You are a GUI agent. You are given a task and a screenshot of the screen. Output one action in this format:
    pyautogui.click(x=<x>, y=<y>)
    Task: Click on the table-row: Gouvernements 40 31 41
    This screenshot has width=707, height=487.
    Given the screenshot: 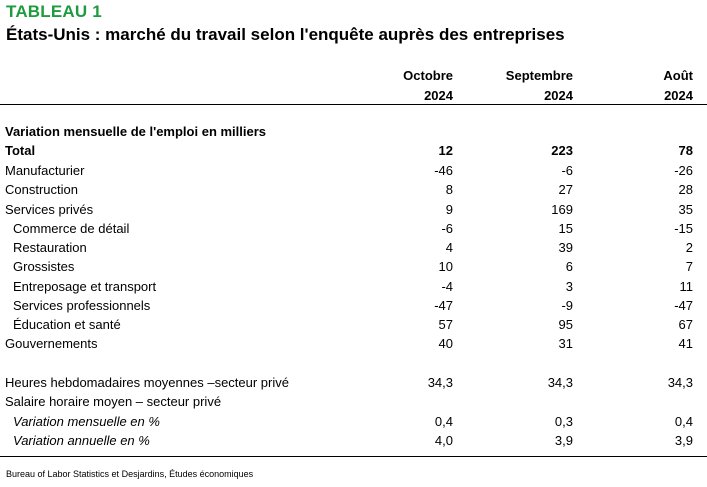 What is the action you would take?
    pyautogui.click(x=353, y=345)
    